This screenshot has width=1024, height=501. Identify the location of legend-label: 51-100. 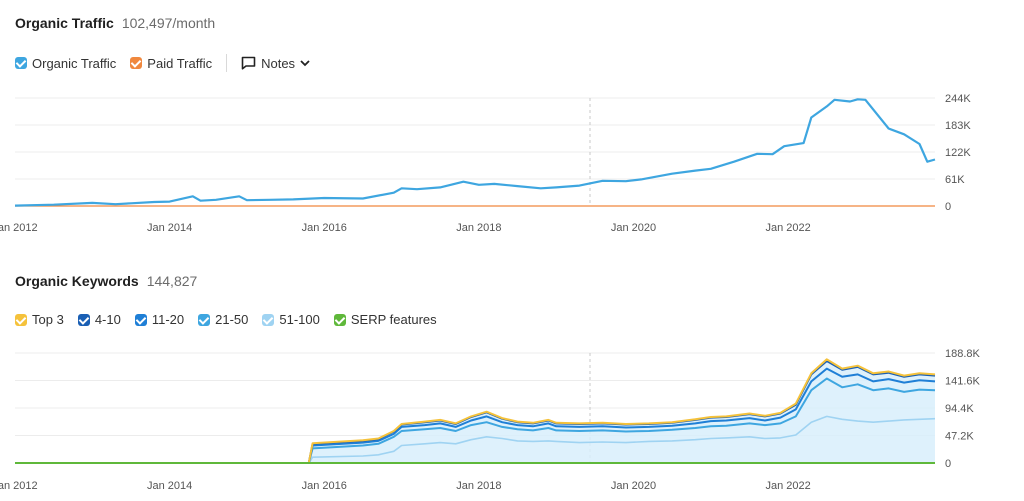
(299, 319).